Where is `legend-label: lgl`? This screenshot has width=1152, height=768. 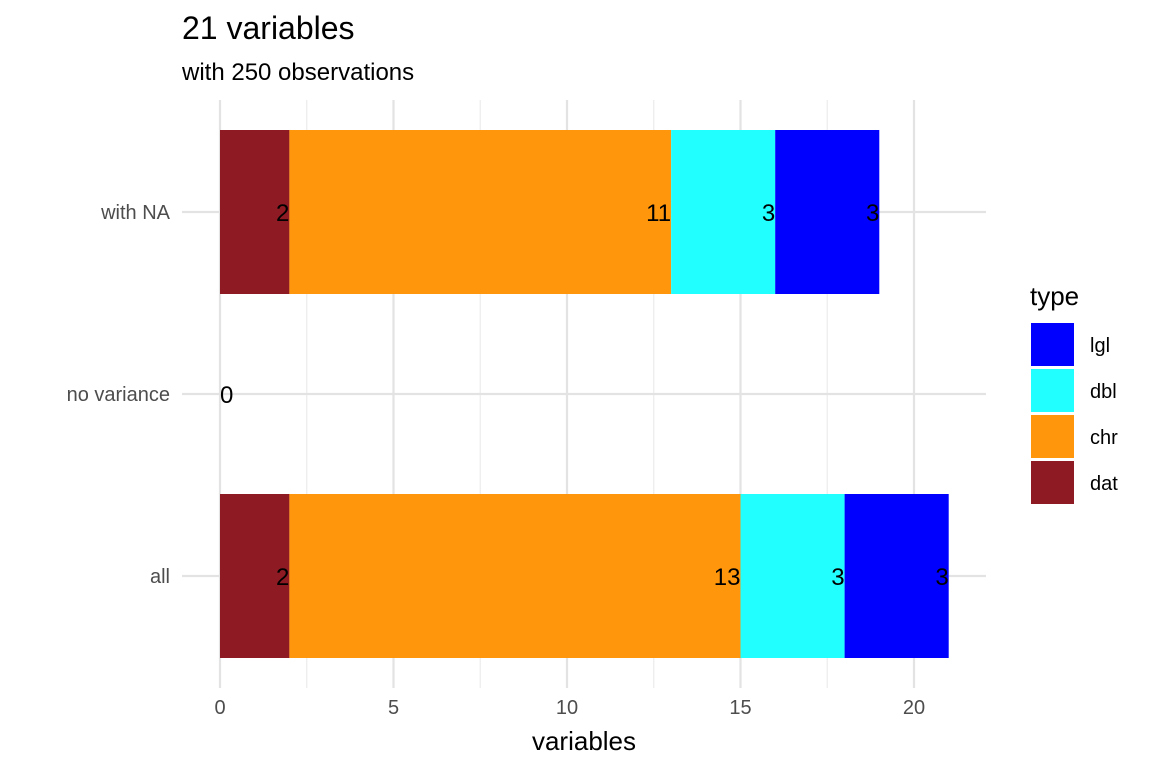
legend-label: lgl is located at coordinates (1100, 346).